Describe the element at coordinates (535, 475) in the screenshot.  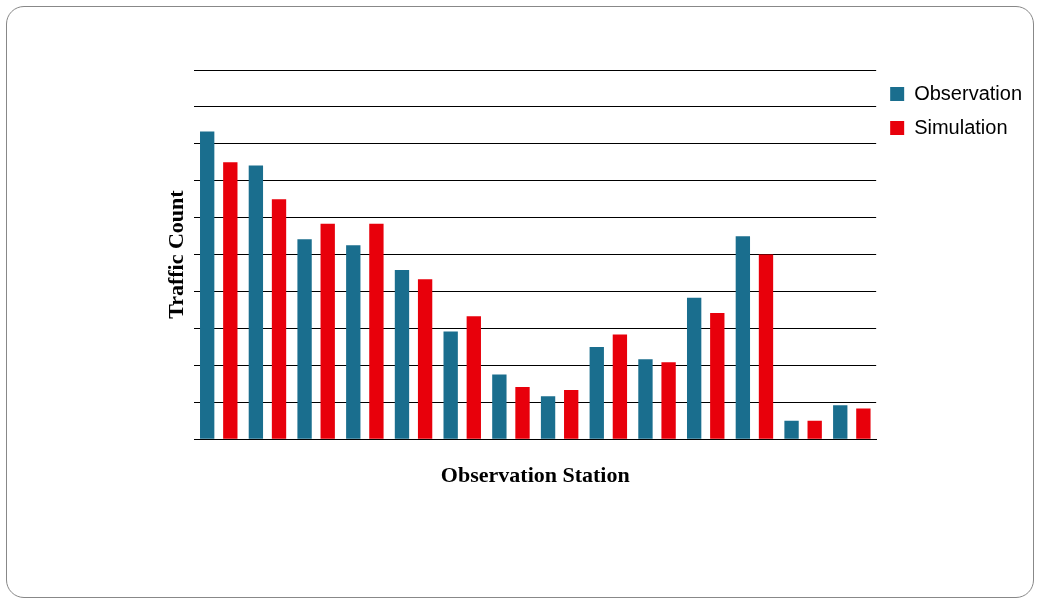
I see `x-axis-title: Observation Station` at that location.